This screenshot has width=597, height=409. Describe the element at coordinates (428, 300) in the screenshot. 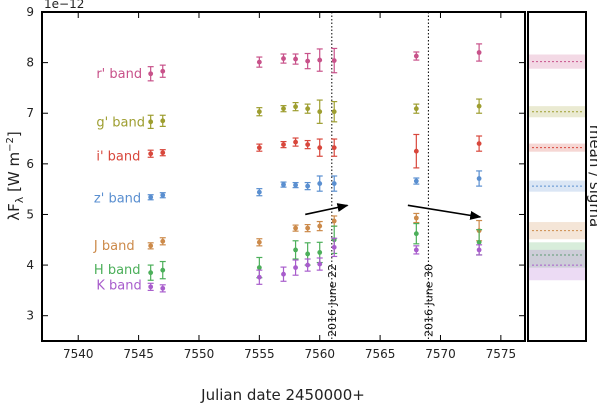

I see `date-marker-label-1: 2016 June 30` at that location.